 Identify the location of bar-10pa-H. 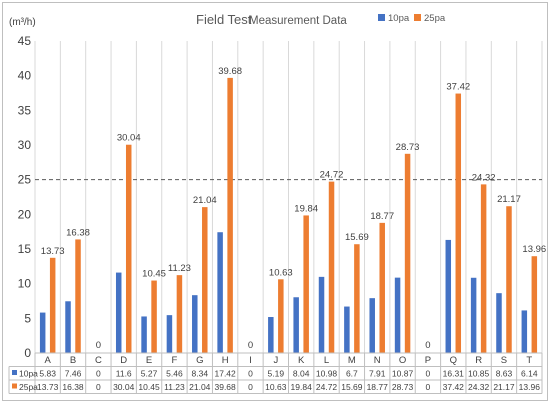
(220, 292).